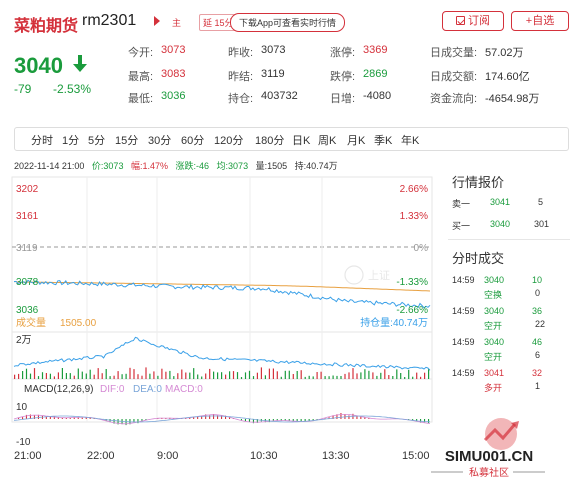 Image resolution: width=580 pixels, height=483 pixels. What do you see at coordinates (71, 141) in the screenshot?
I see `tab-1: 1分` at bounding box center [71, 141].